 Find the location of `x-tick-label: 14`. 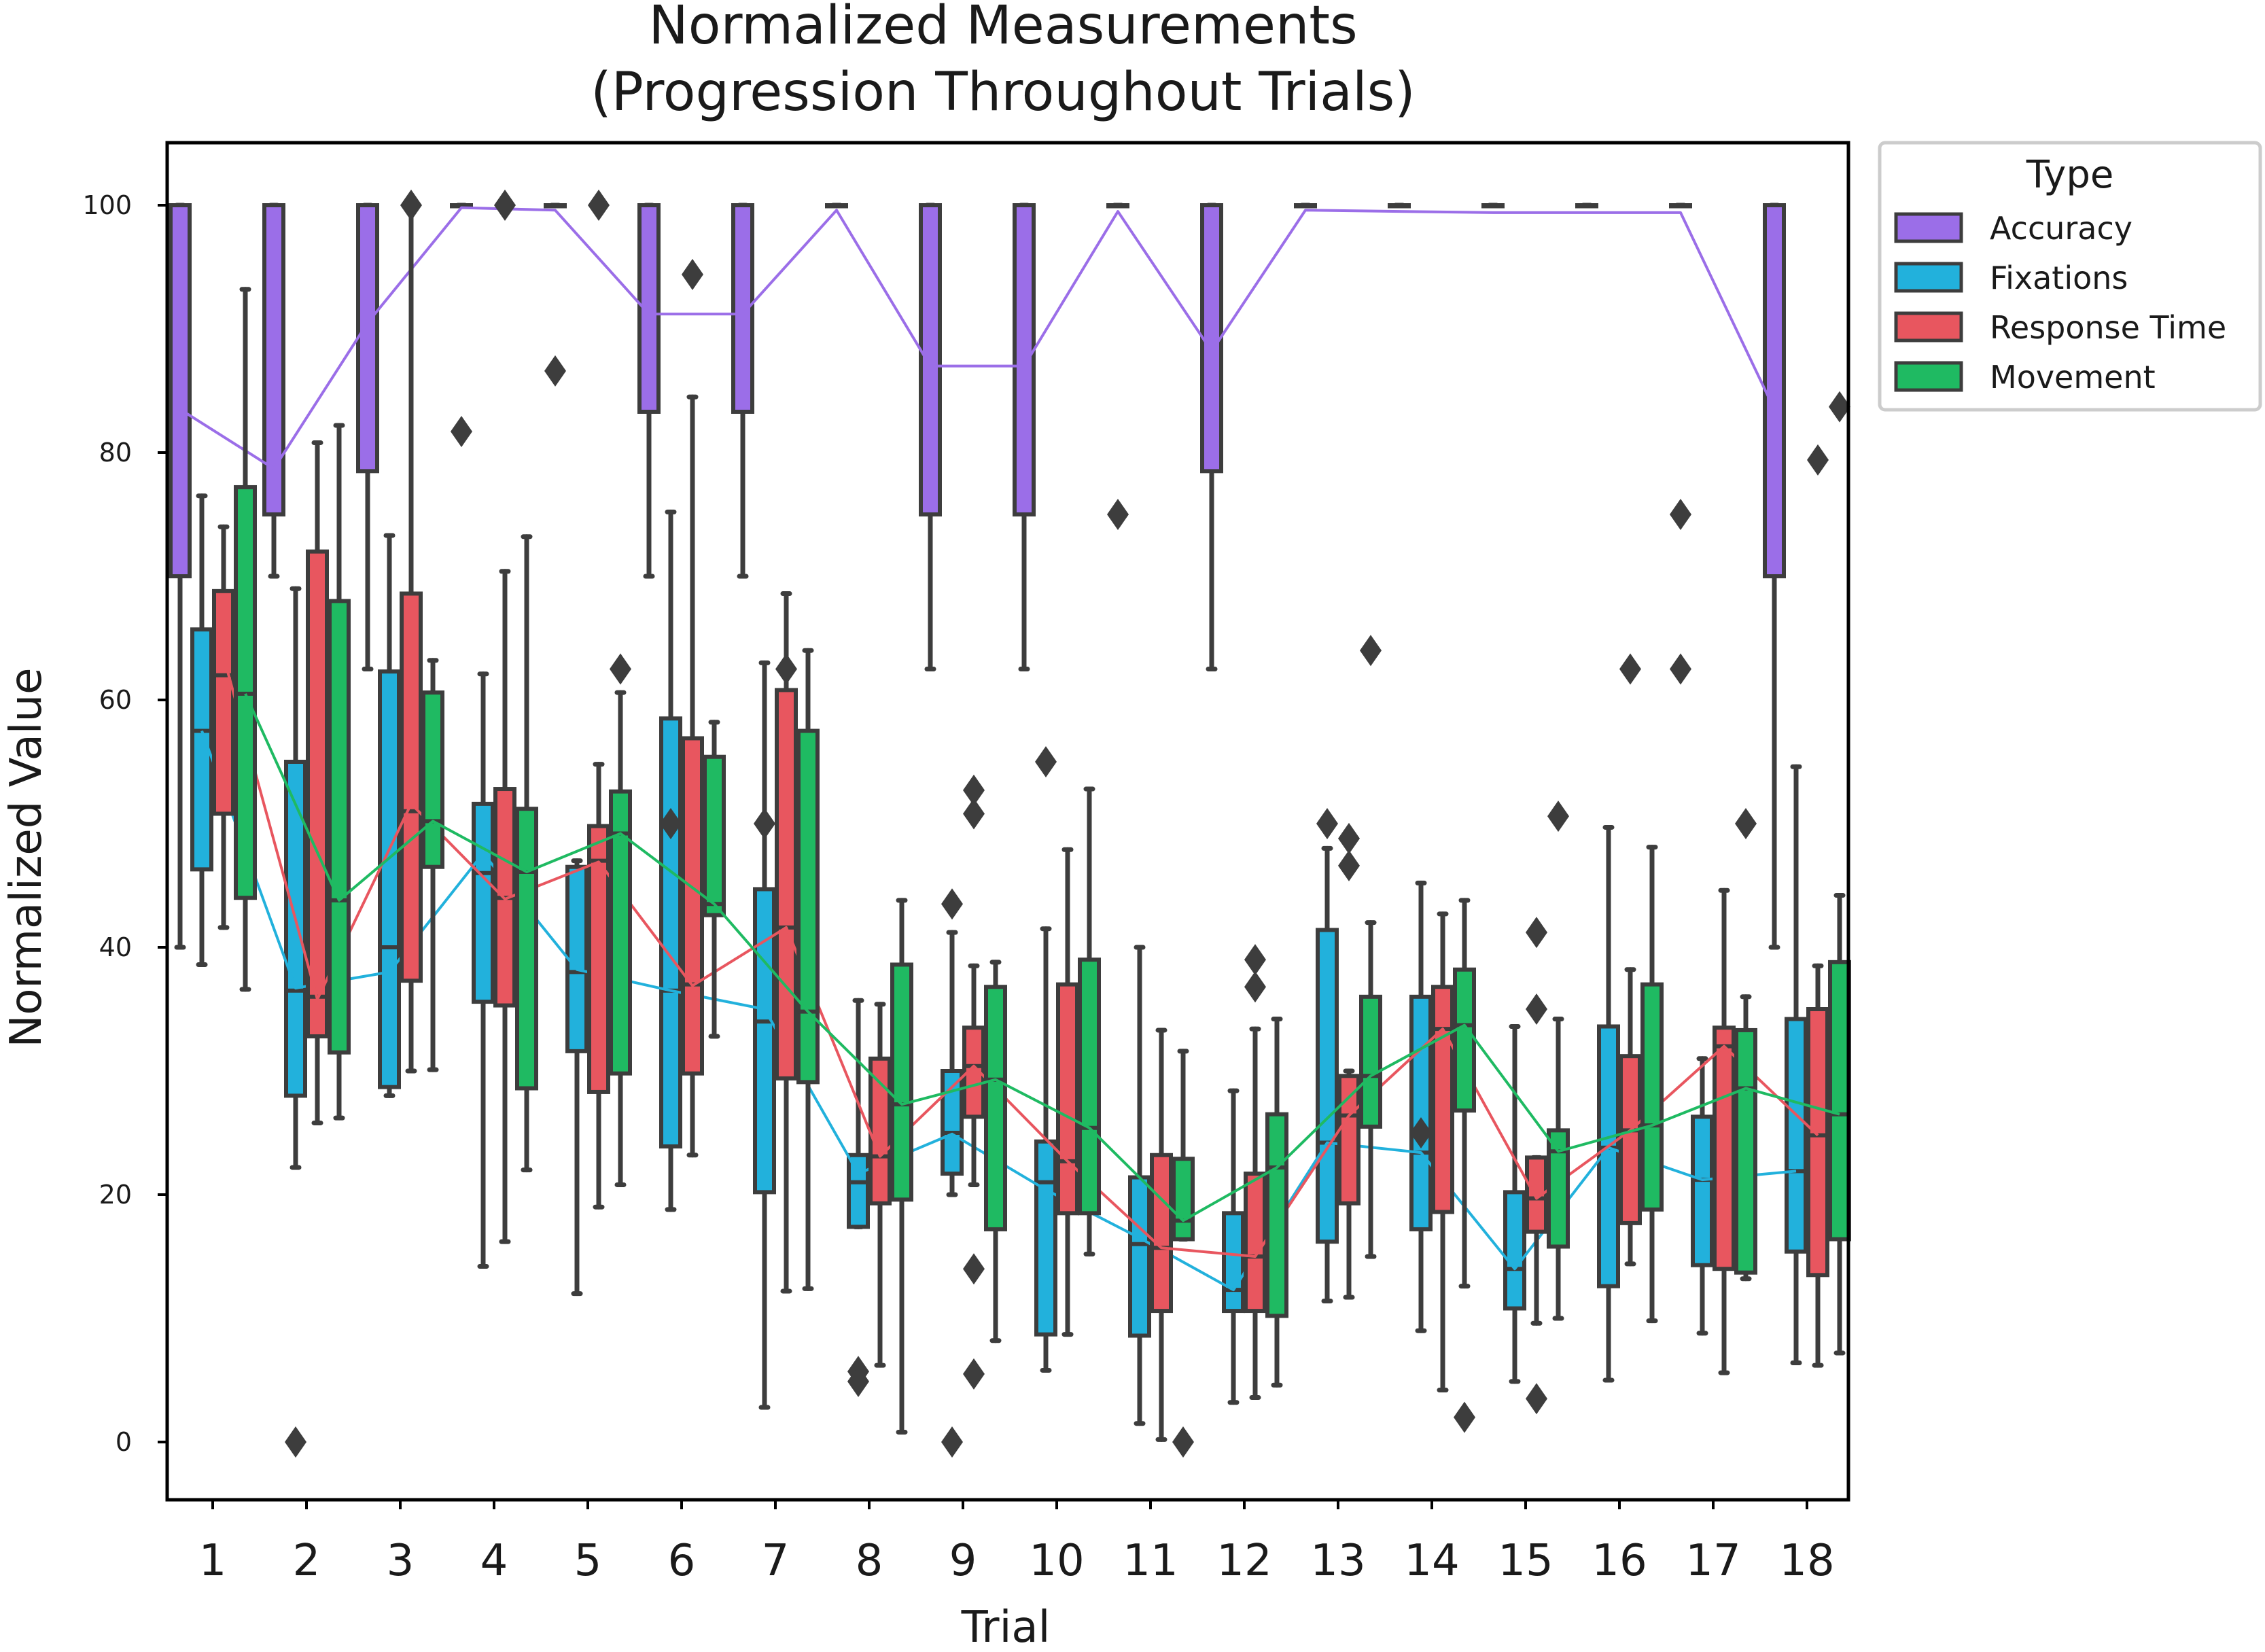

x-tick-label: 14 is located at coordinates (1431, 1561).